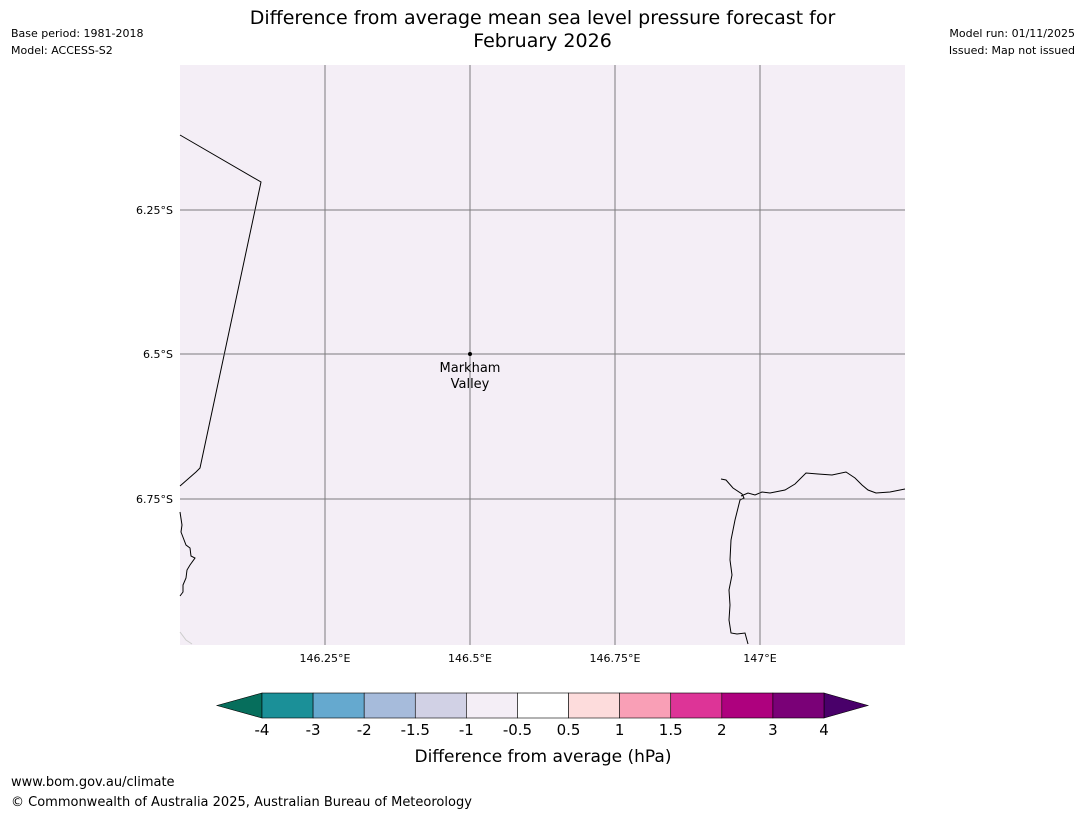 This screenshot has height=816, width=1085. I want to click on footer-url: www.bom.gov.au/climate, so click(93, 782).